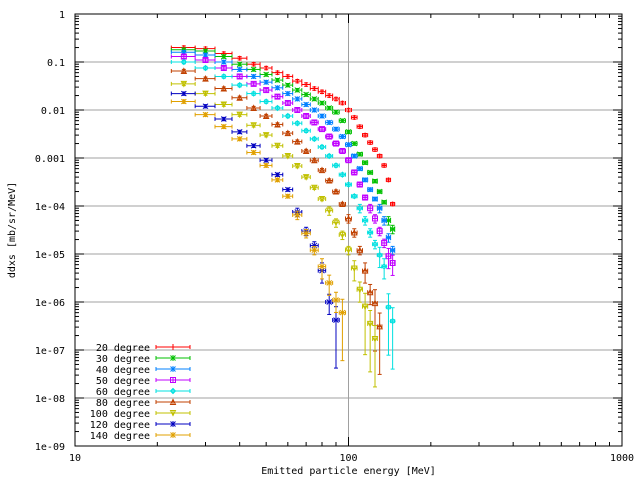 The width and height of the screenshot is (640, 485). What do you see at coordinates (120, 414) in the screenshot?
I see `legend-label: 100 degree` at bounding box center [120, 414].